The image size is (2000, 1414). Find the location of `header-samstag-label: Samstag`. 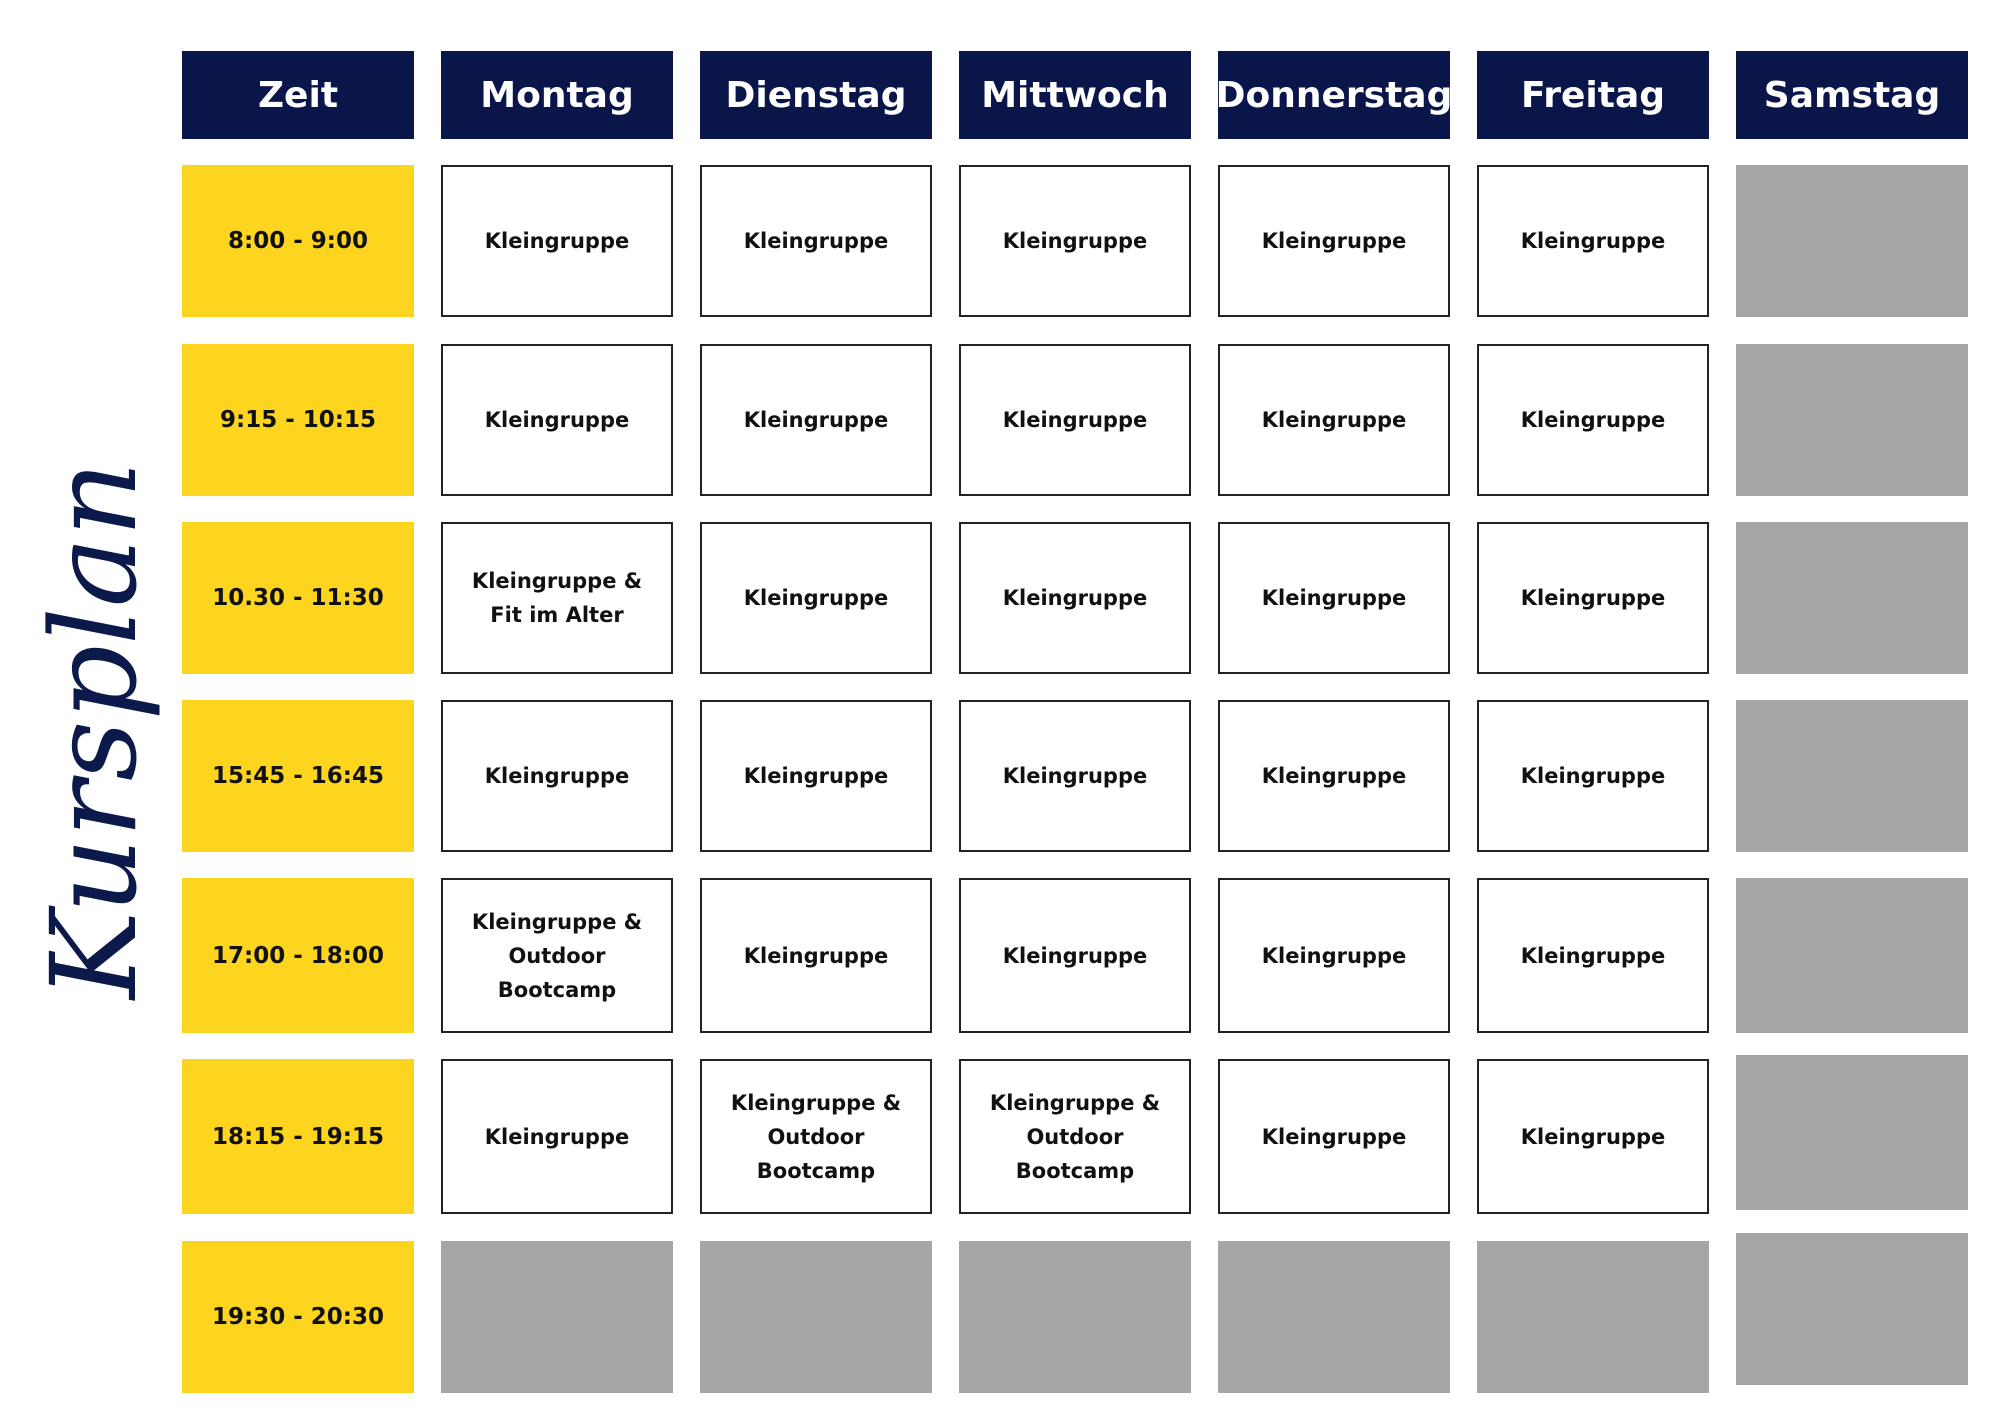

header-samstag-label: Samstag is located at coordinates (1852, 95).